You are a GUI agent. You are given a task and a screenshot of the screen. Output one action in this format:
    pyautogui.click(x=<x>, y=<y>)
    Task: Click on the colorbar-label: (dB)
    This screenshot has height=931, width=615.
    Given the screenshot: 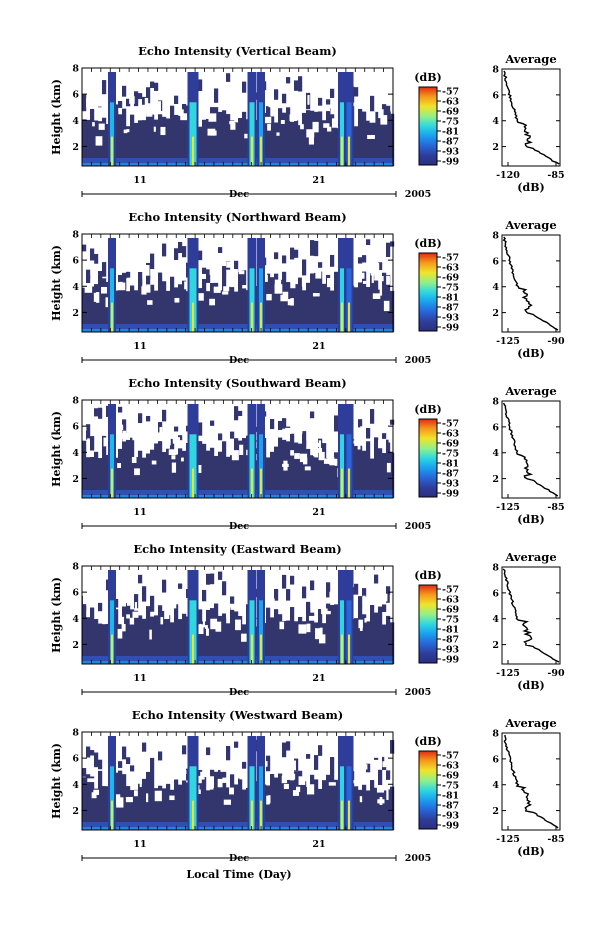 What is the action you would take?
    pyautogui.click(x=427, y=77)
    